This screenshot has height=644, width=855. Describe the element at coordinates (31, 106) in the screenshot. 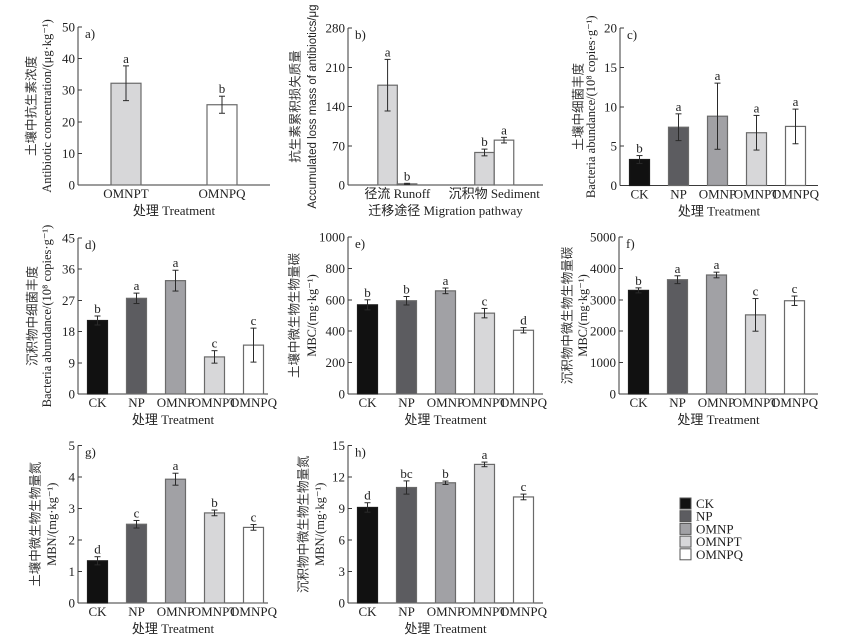

I see `y-axis-title-cn: 土壤中抗生素浓度` at that location.